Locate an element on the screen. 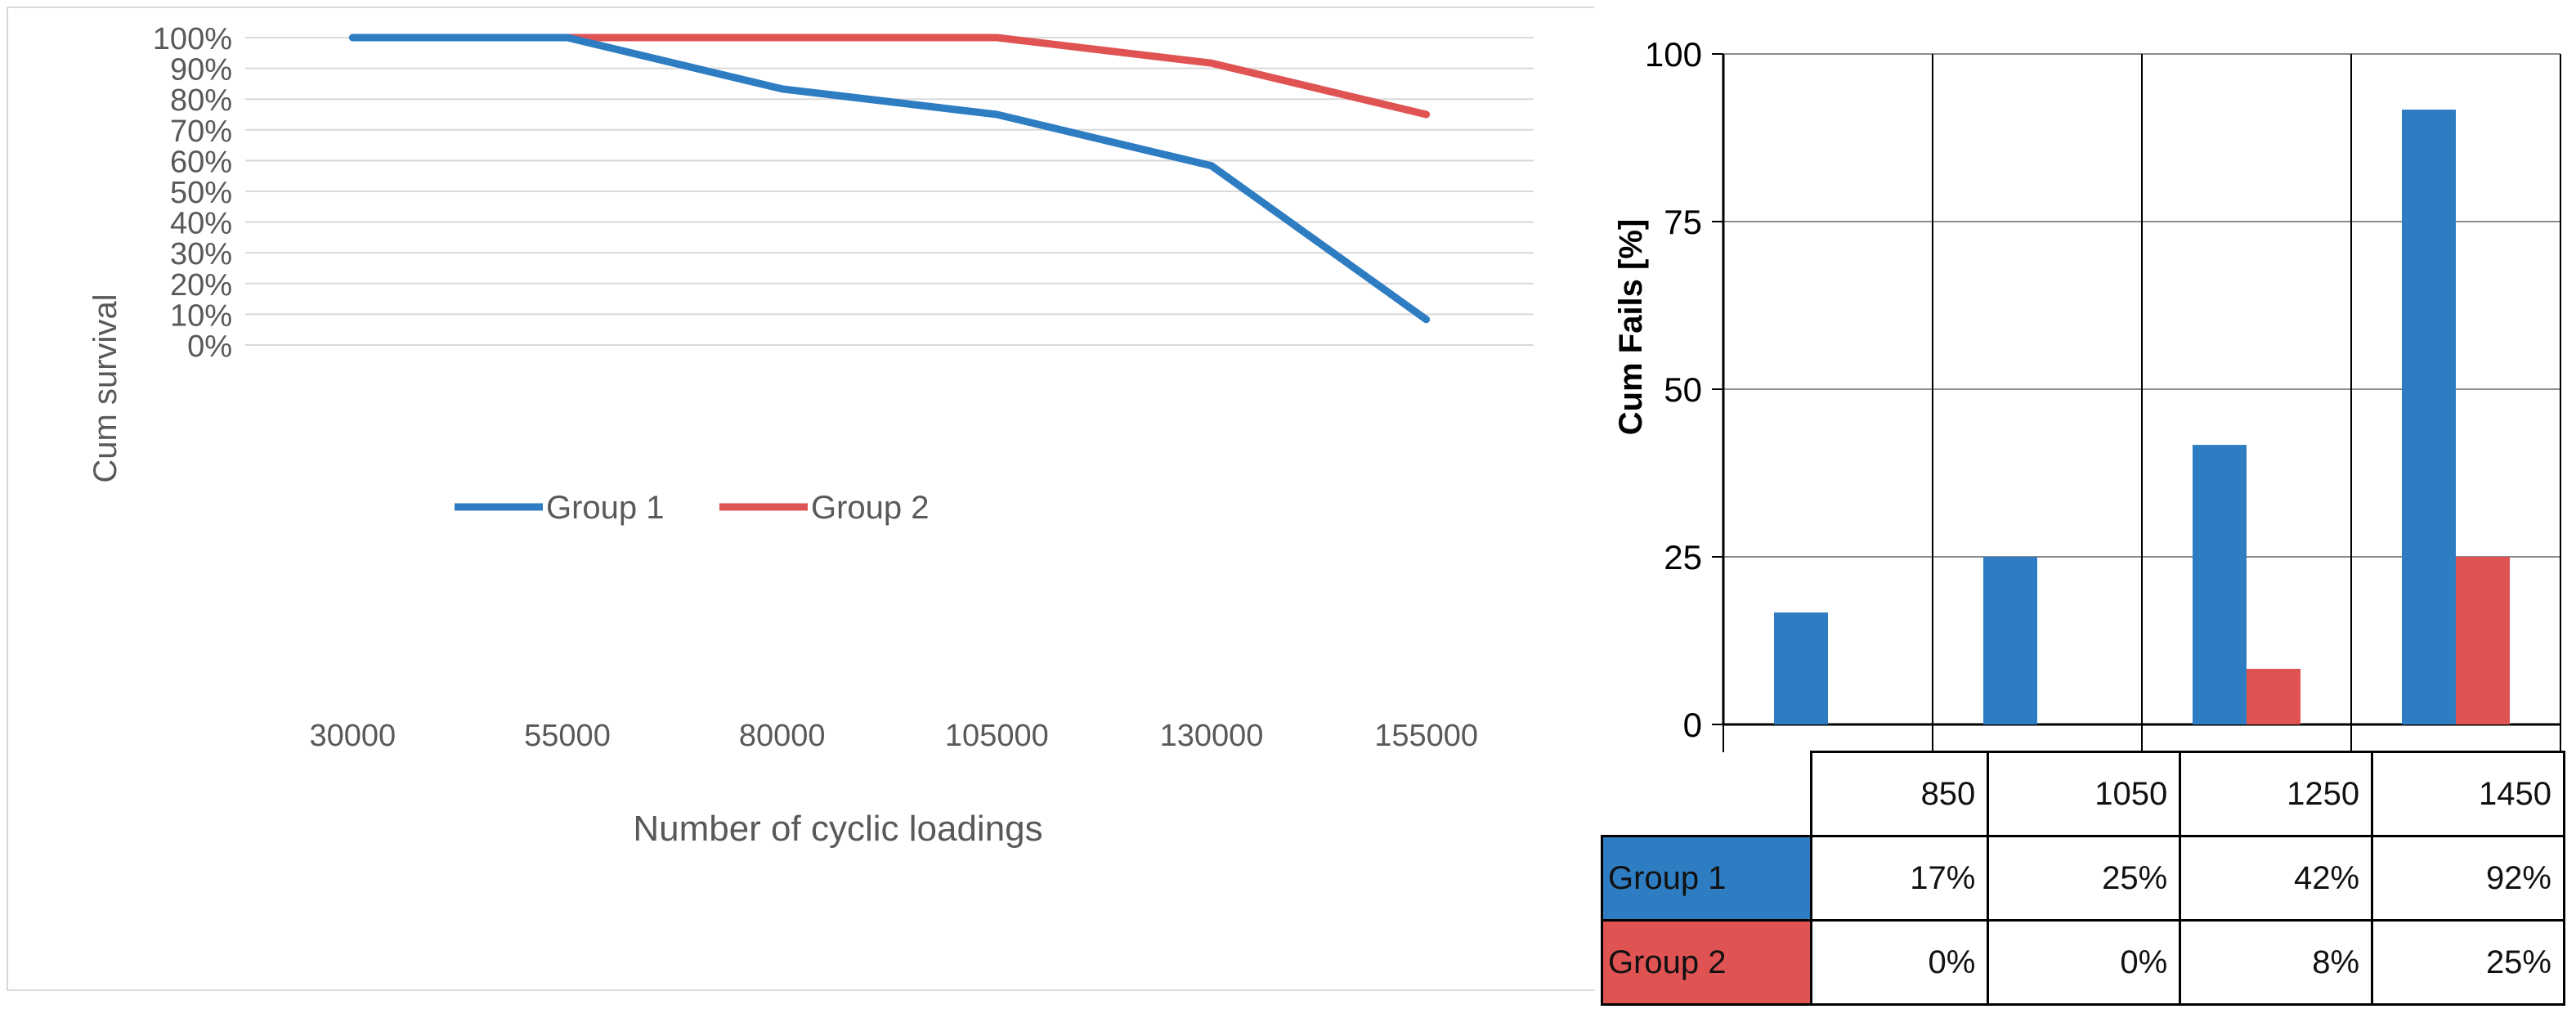  line-chart-x-tick-labels: 30000 55000 80000 105000 130000 155000 is located at coordinates (894, 736).